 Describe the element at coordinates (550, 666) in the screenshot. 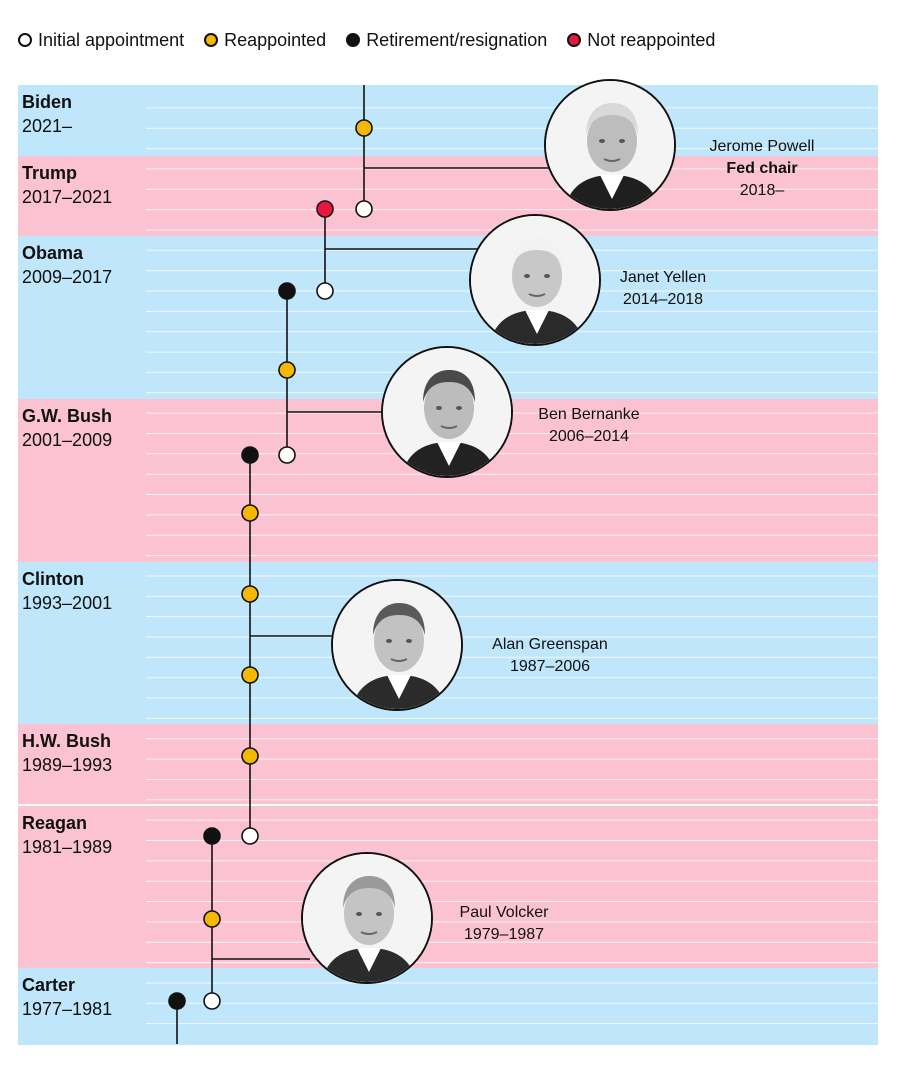

I see `chair-term: 1987–2006` at that location.